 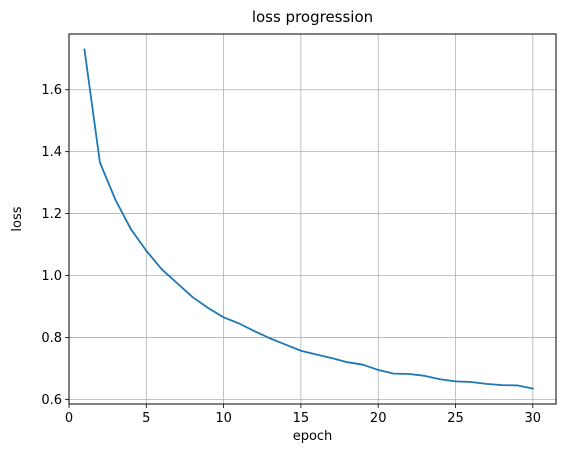 I want to click on y-tick-label: 0.8, so click(x=51, y=338).